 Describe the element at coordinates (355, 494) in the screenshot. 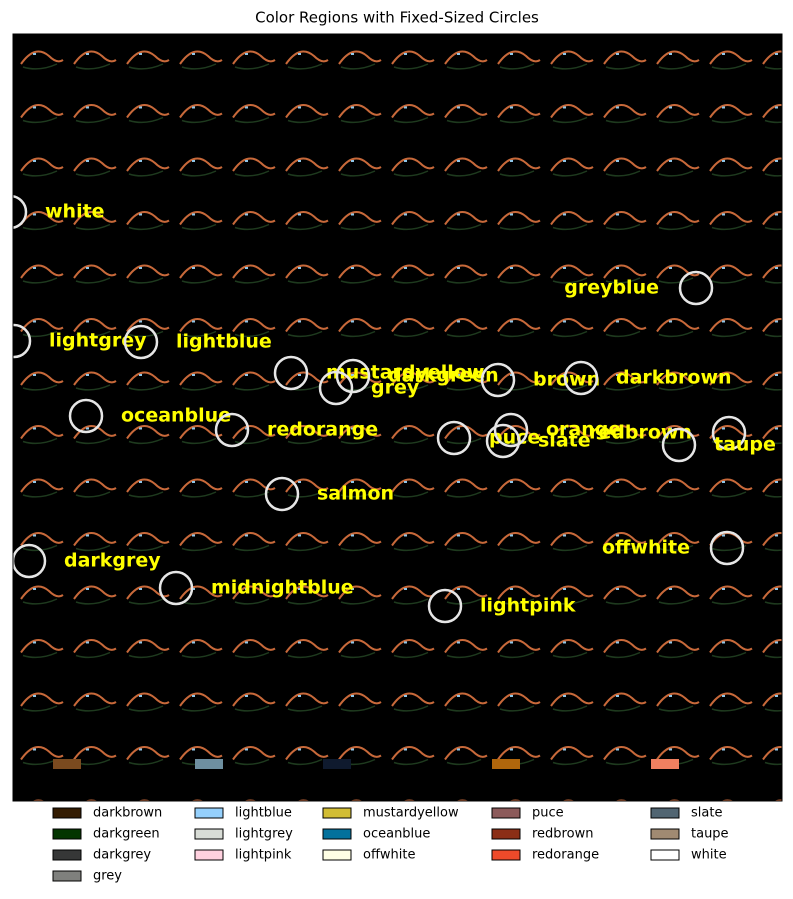

I see `annotation-label: salmon` at that location.